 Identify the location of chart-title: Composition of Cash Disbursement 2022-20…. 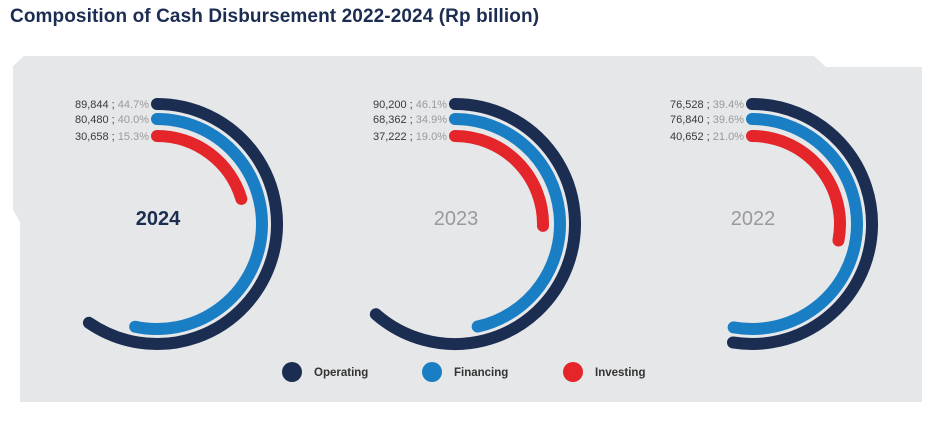
(275, 16).